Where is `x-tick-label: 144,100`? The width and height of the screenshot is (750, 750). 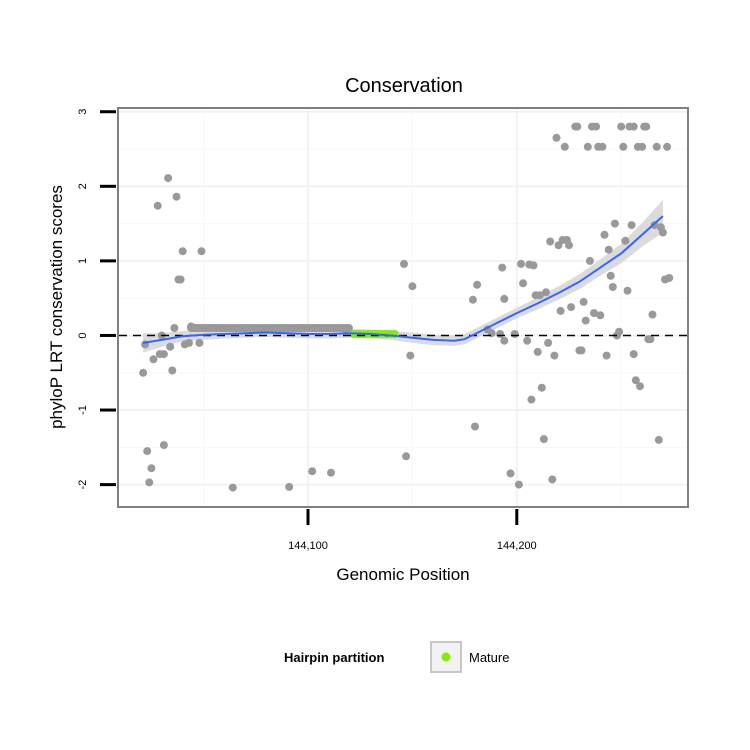
x-tick-label: 144,100 is located at coordinates (308, 546).